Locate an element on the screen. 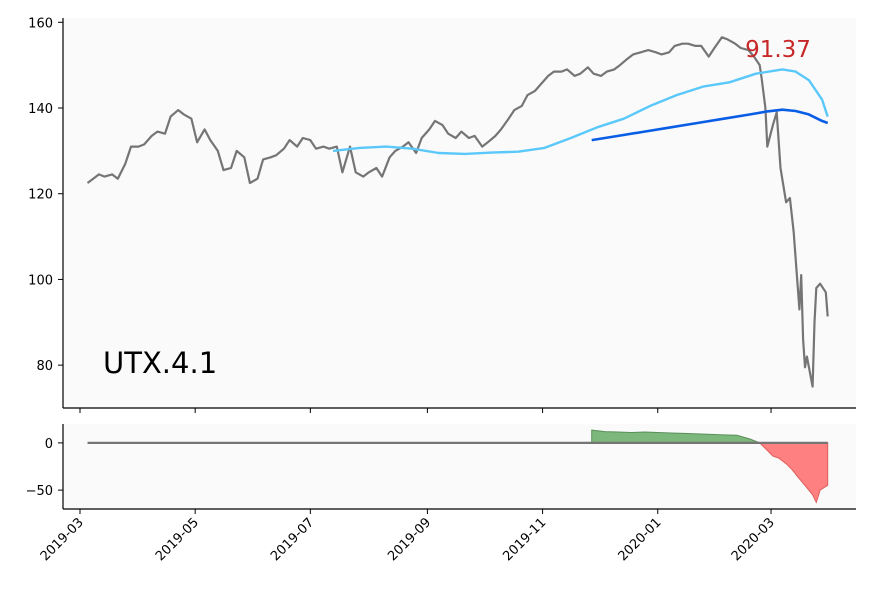 This screenshot has height=600, width=872. negative-spread-area is located at coordinates (793, 473).